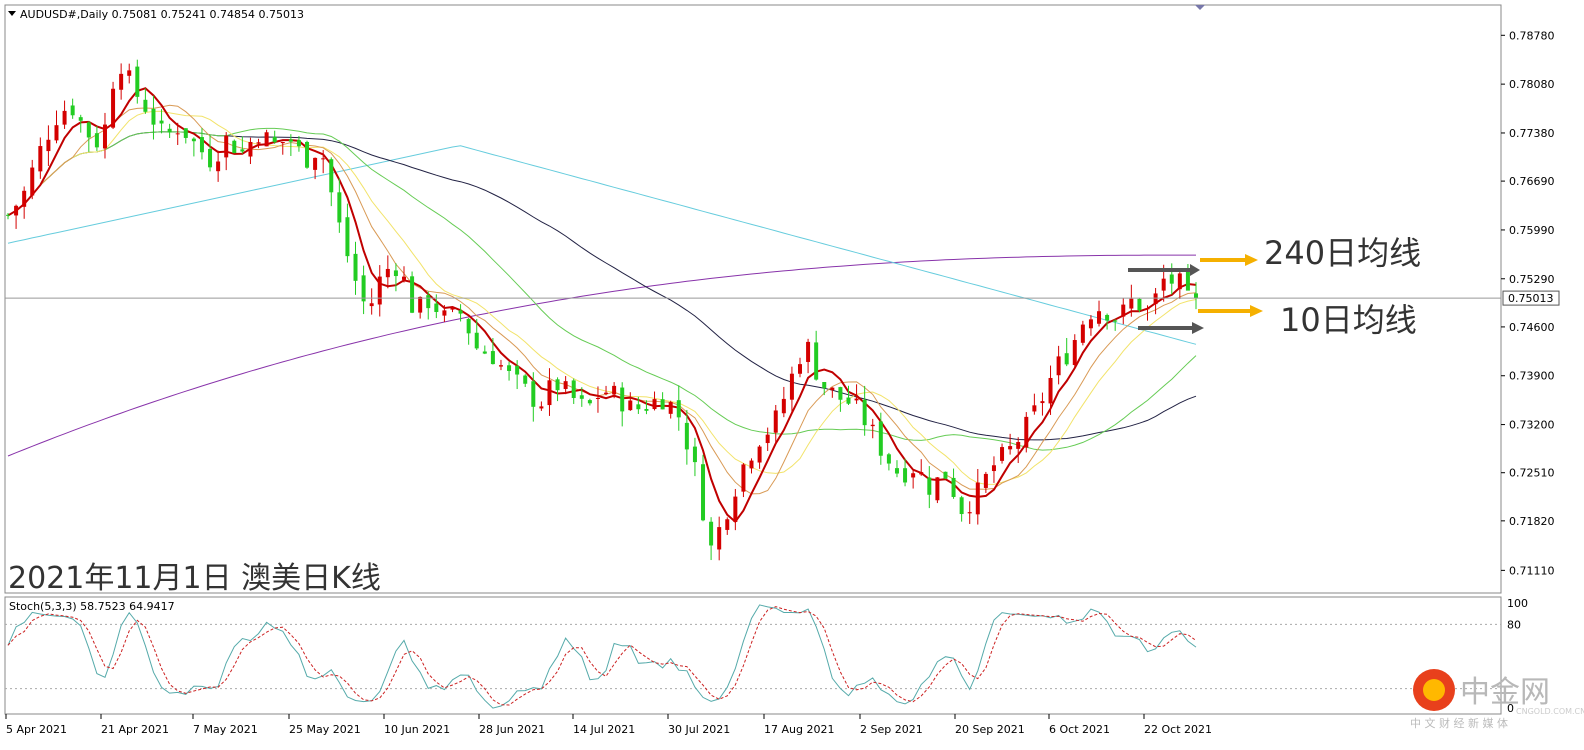 This screenshot has height=750, width=1584. I want to click on price-tick-label: 0.73900, so click(1532, 376).